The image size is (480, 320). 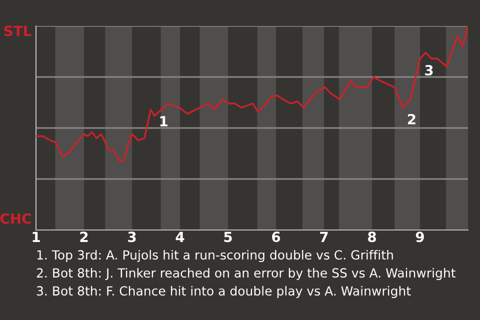 What do you see at coordinates (223, 292) in the screenshot?
I see `text: 3. Bot 8th: F. Chance hit into a double play vs A. Wainwright` at bounding box center [223, 292].